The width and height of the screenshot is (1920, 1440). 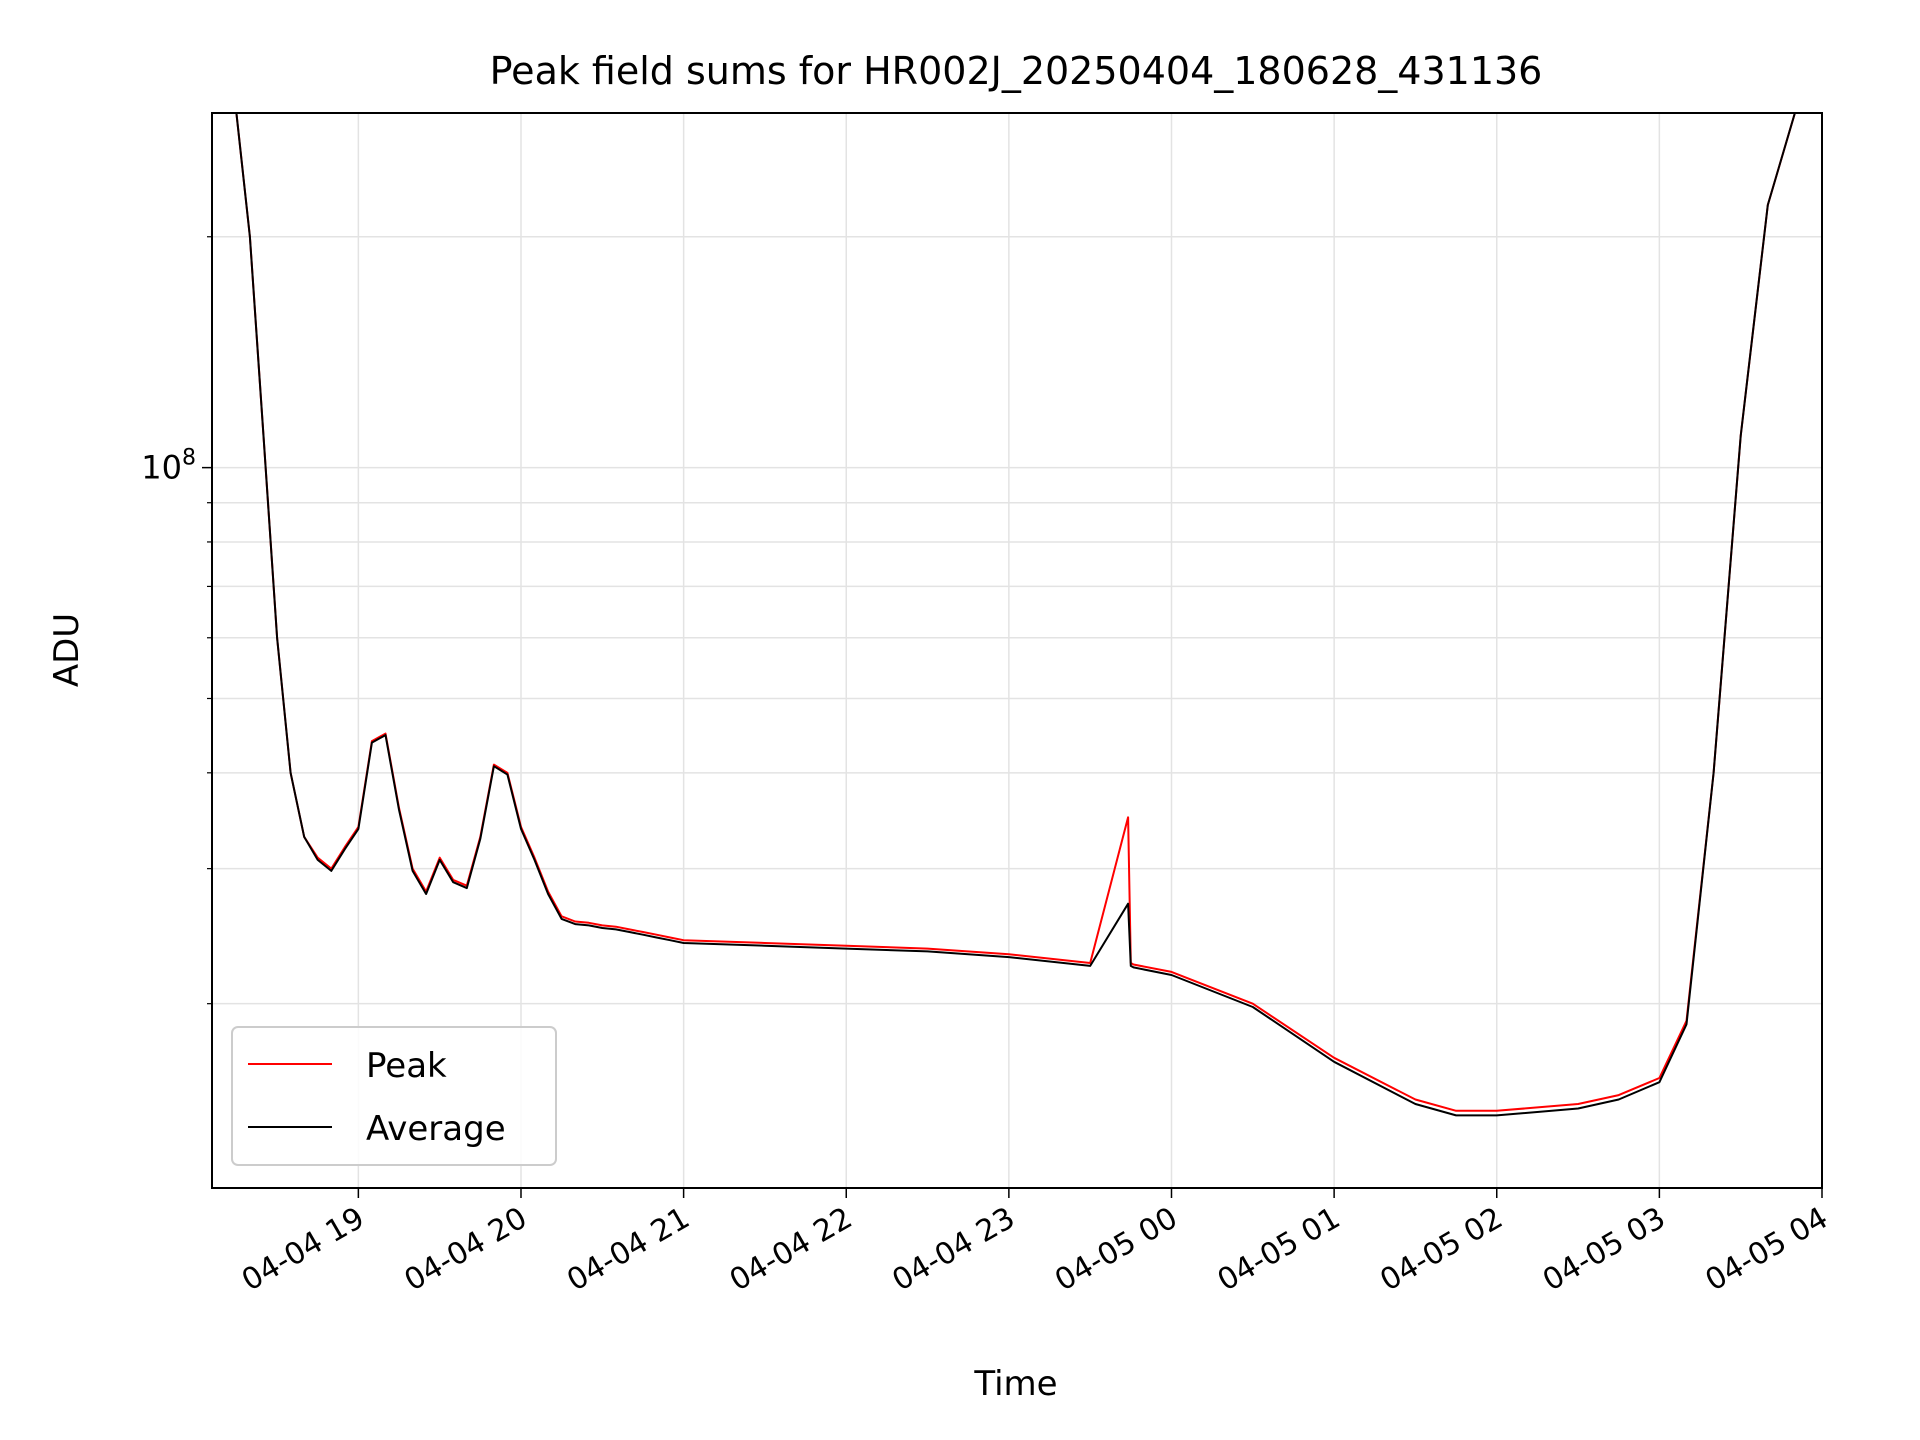 What do you see at coordinates (161, 468) in the screenshot?
I see `y-tick-label-base: 10` at bounding box center [161, 468].